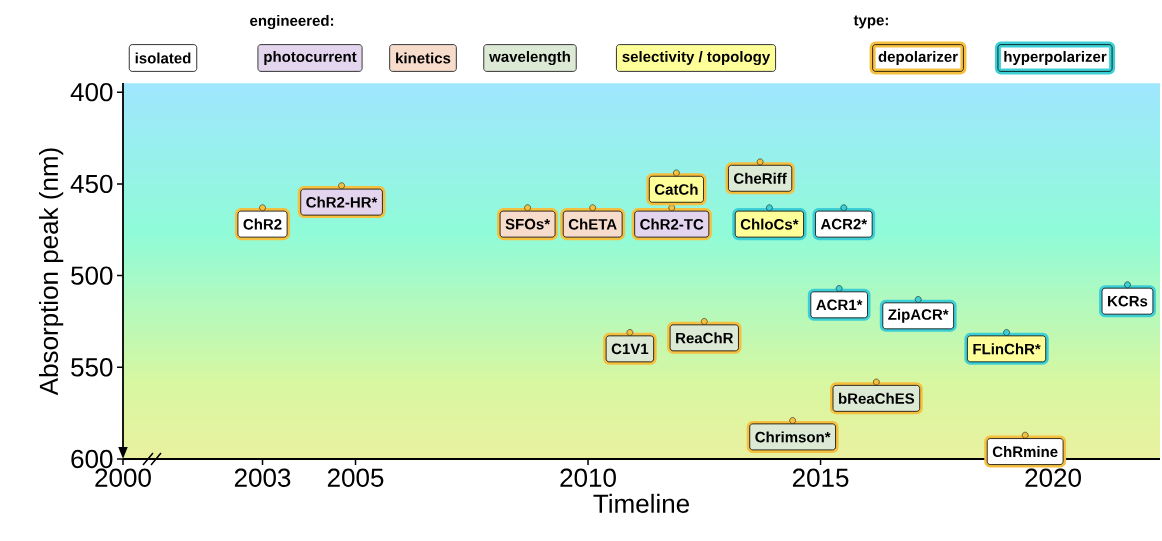 The width and height of the screenshot is (1162, 541). I want to click on x-tick-label: 2020, so click(1053, 477).